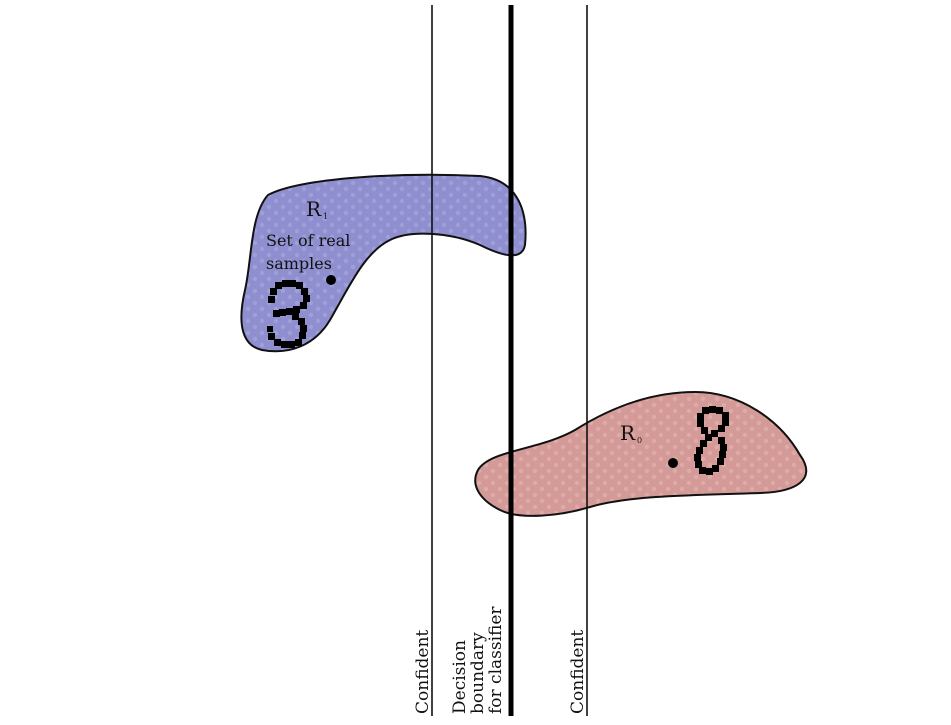 The width and height of the screenshot is (951, 725). I want to click on region-r1-symbol: R, so click(314, 209).